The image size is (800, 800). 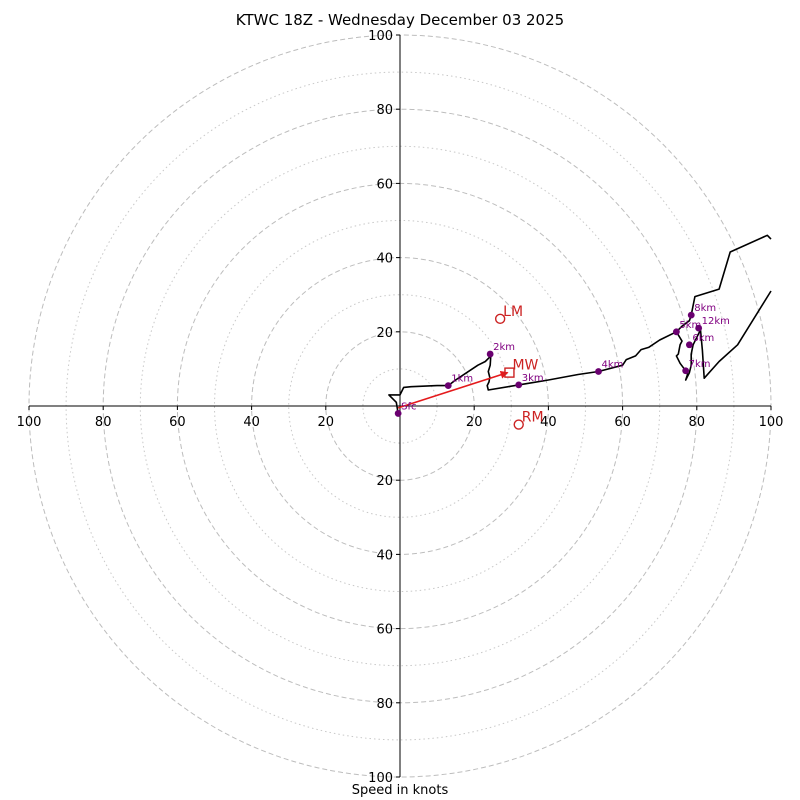 What do you see at coordinates (408, 406) in the screenshot?
I see `height-label-Sfc: Sfc` at bounding box center [408, 406].